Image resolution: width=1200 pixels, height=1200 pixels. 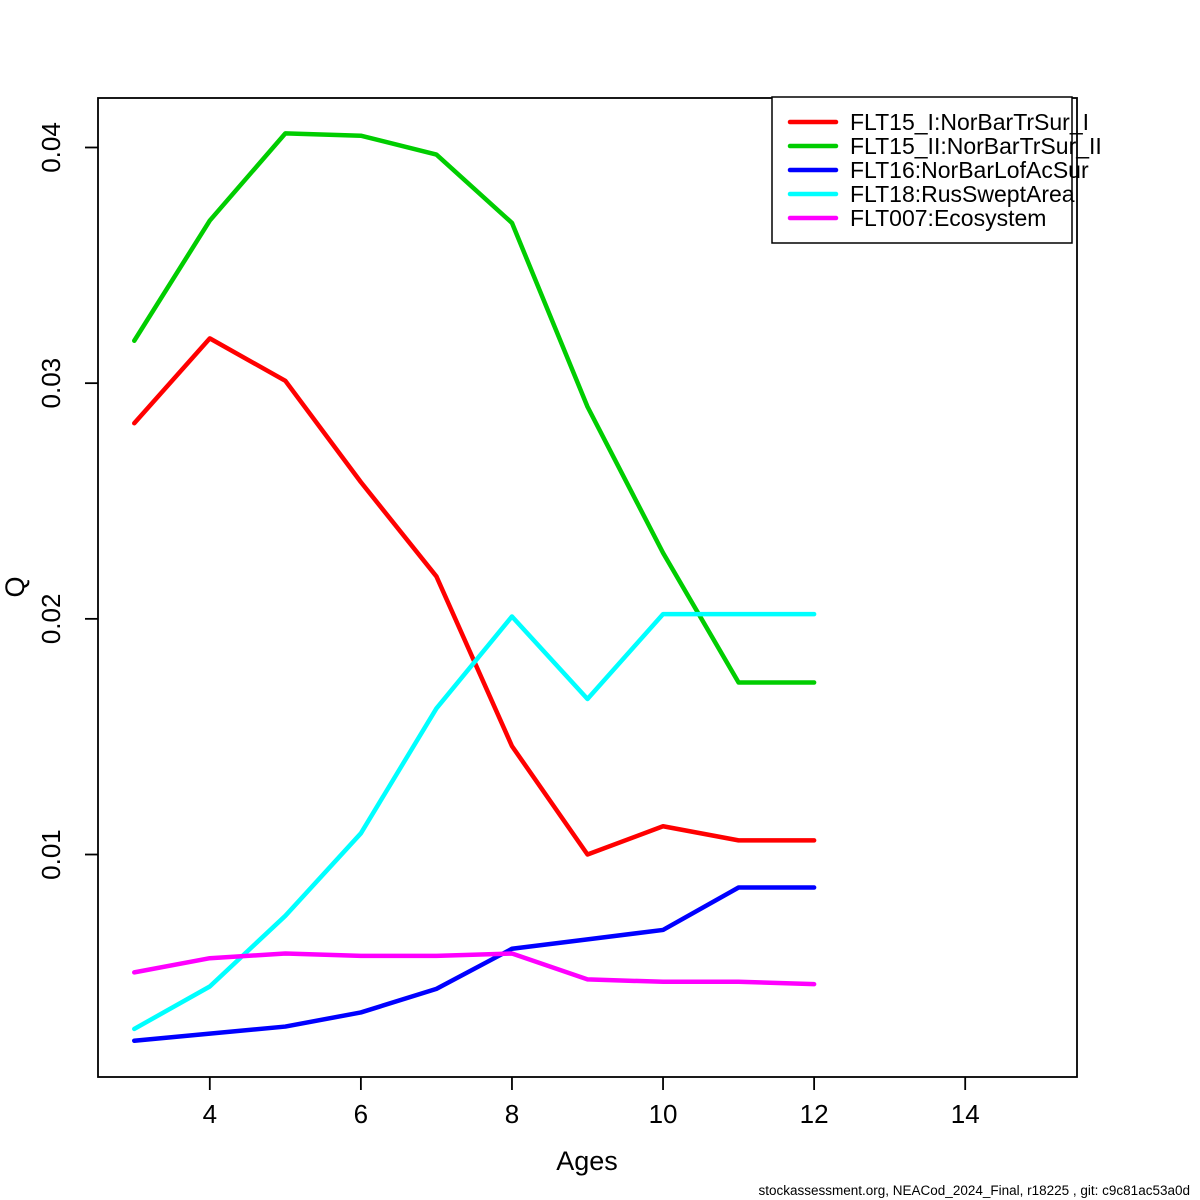 I want to click on legend-item-label: FLT18:RusSweptArea, so click(x=962, y=194).